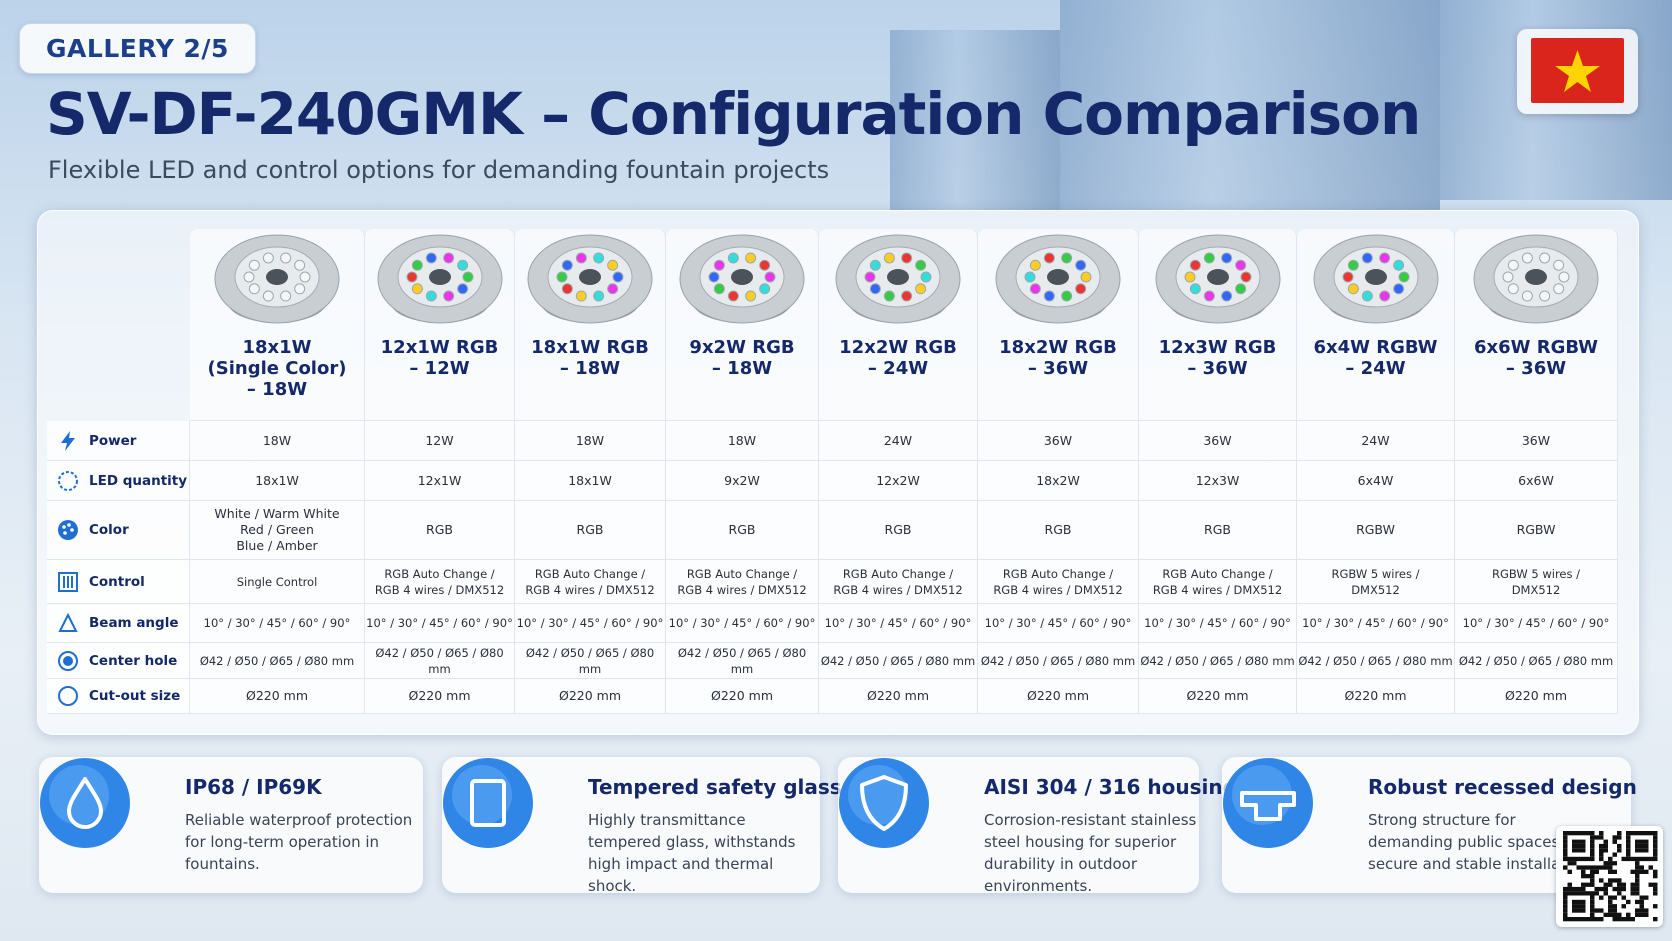 Image resolution: width=1672 pixels, height=941 pixels. I want to click on table-cell: RGB, so click(898, 530).